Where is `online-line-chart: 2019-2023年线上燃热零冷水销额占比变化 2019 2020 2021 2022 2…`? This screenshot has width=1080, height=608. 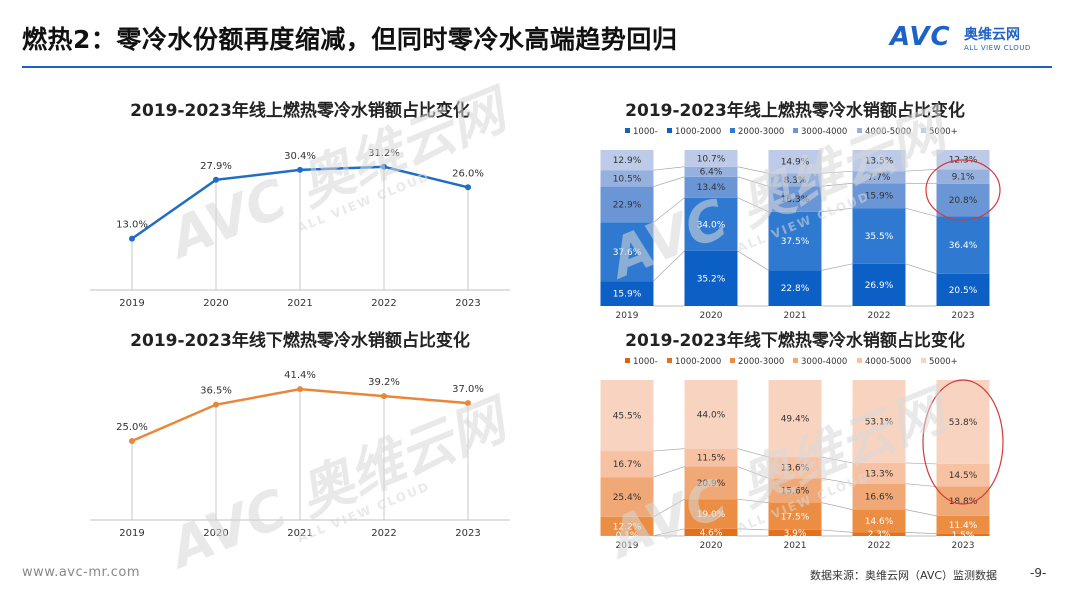
online-line-chart: 2019-2023年线上燃热零冷水销额占比变化 2019 2020 2021 2022 2… is located at coordinates (300, 204).